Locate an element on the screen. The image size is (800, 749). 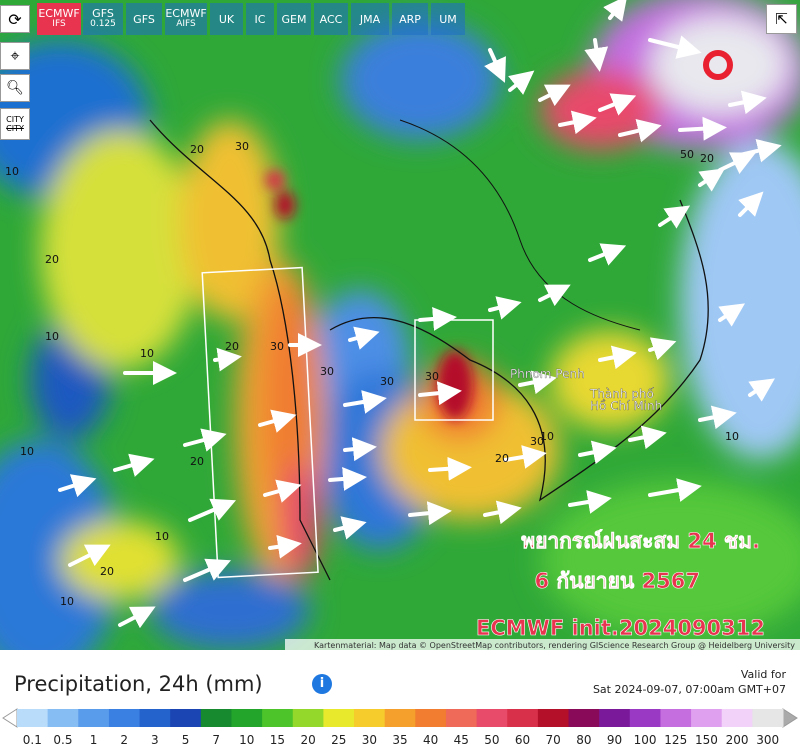
model-button: GEM is located at coordinates (294, 19).